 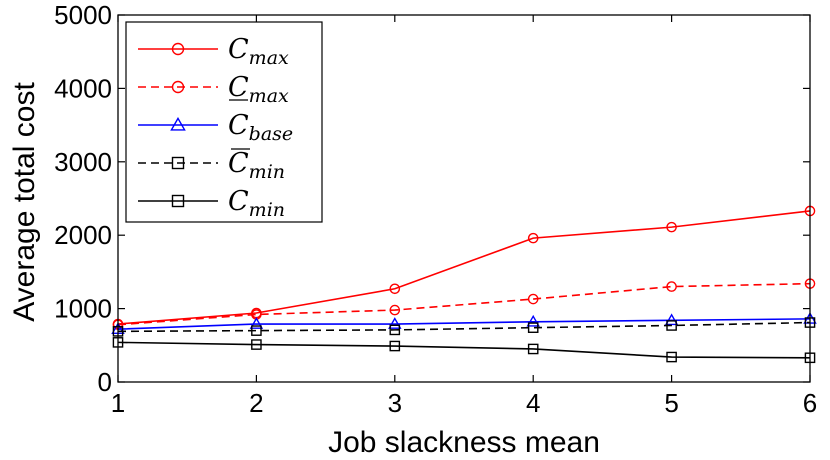 What do you see at coordinates (671, 403) in the screenshot?
I see `x-tick-label: 5` at bounding box center [671, 403].